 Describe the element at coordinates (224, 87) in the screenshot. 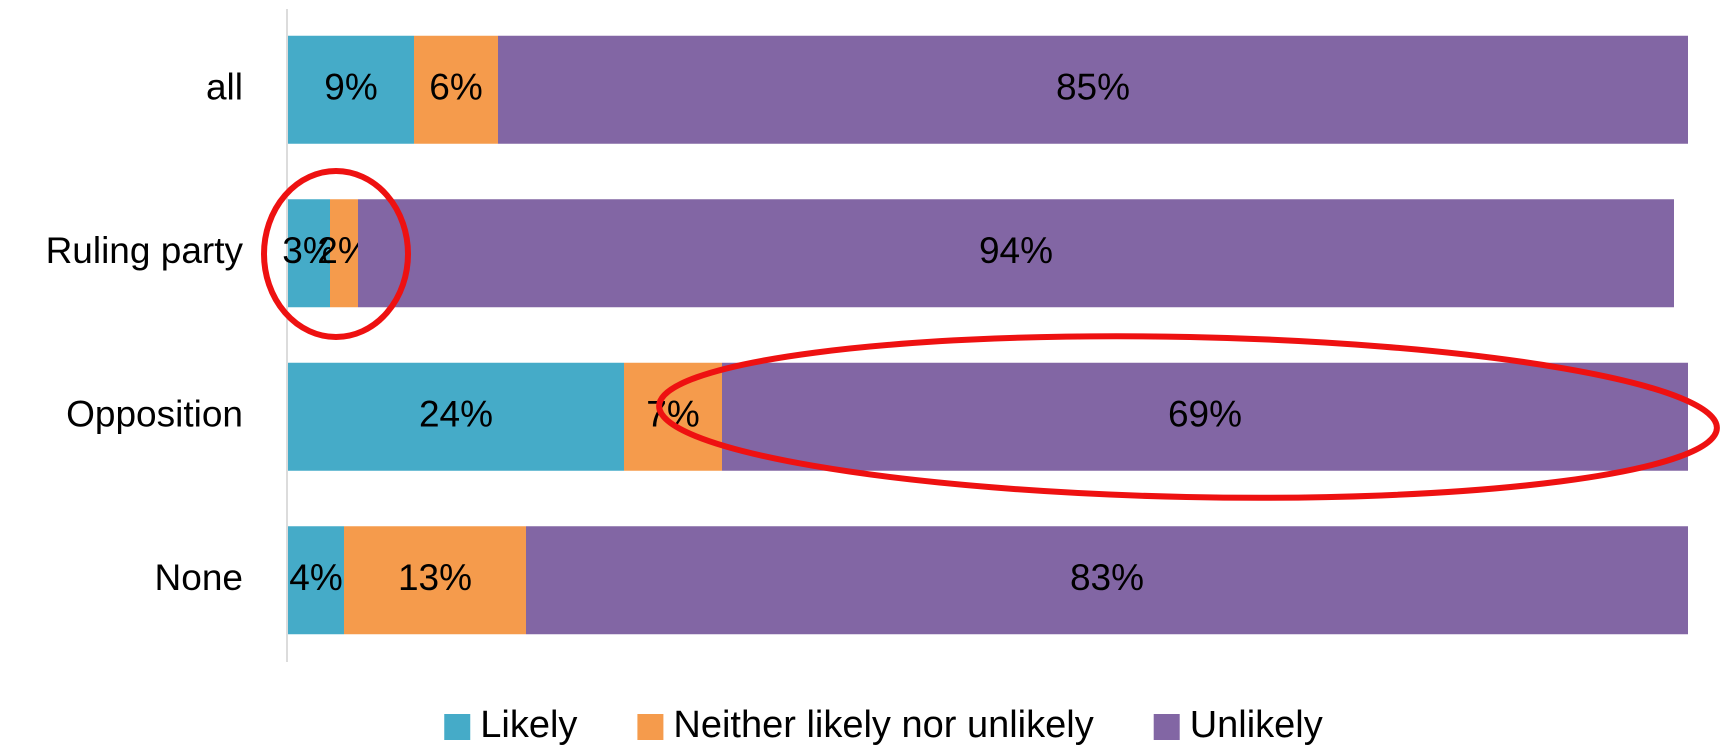

I see `category-label: all` at that location.